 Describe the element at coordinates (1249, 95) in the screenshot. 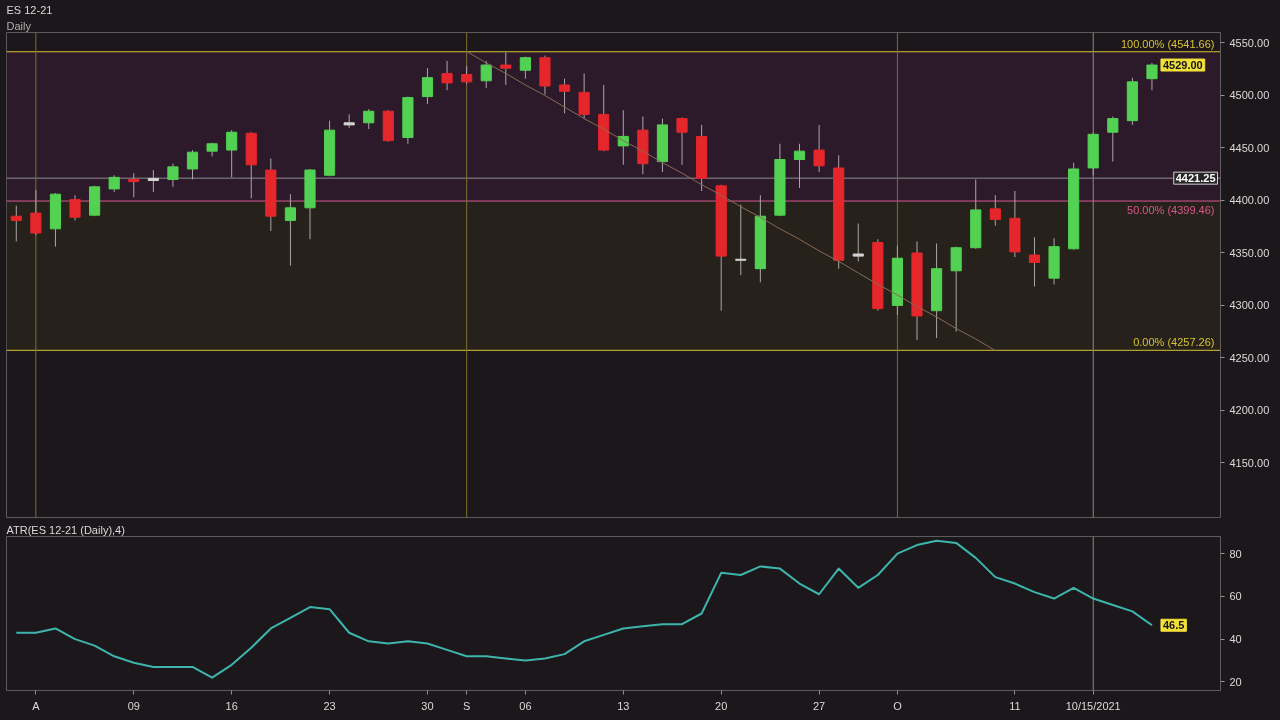

I see `y-tick-label: 4500.00` at that location.